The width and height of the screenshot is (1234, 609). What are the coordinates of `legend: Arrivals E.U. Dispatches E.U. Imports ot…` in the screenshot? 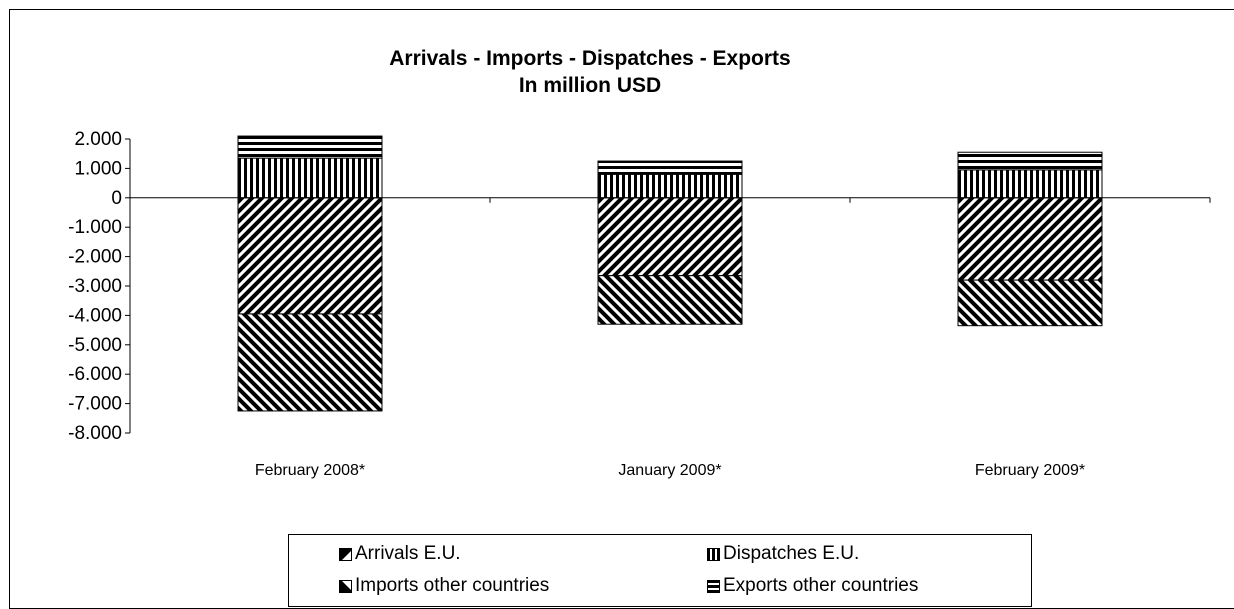 It's located at (660, 570).